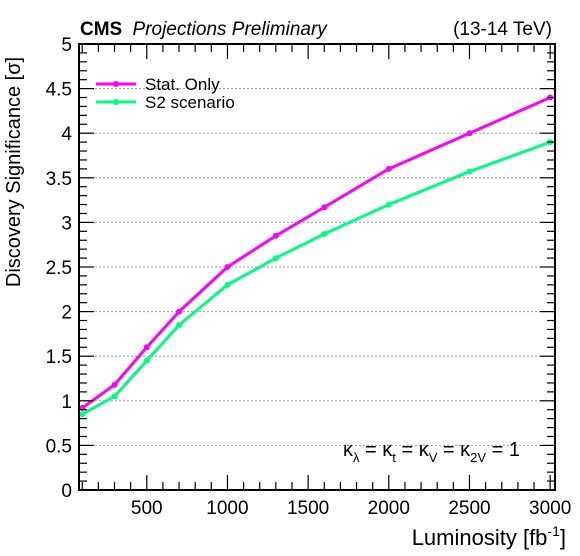 This screenshot has width=580, height=556. Describe the element at coordinates (231, 29) in the screenshot. I see `preliminary-label: Projections Preliminary` at that location.